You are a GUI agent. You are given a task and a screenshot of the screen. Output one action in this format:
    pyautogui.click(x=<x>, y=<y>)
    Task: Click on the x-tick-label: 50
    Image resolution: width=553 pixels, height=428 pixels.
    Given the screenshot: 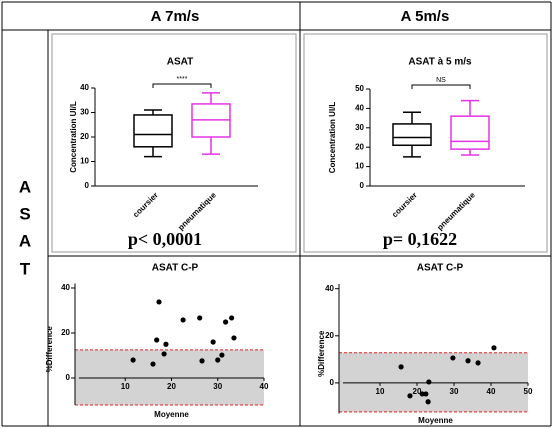 What is the action you would take?
    pyautogui.click(x=528, y=391)
    